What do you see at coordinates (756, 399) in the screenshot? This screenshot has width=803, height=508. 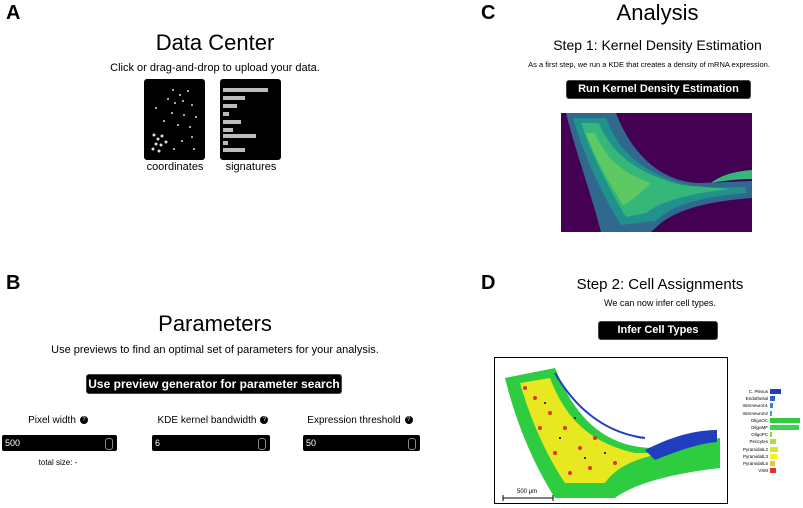 I see `legend-label: Endothelial` at bounding box center [756, 399].